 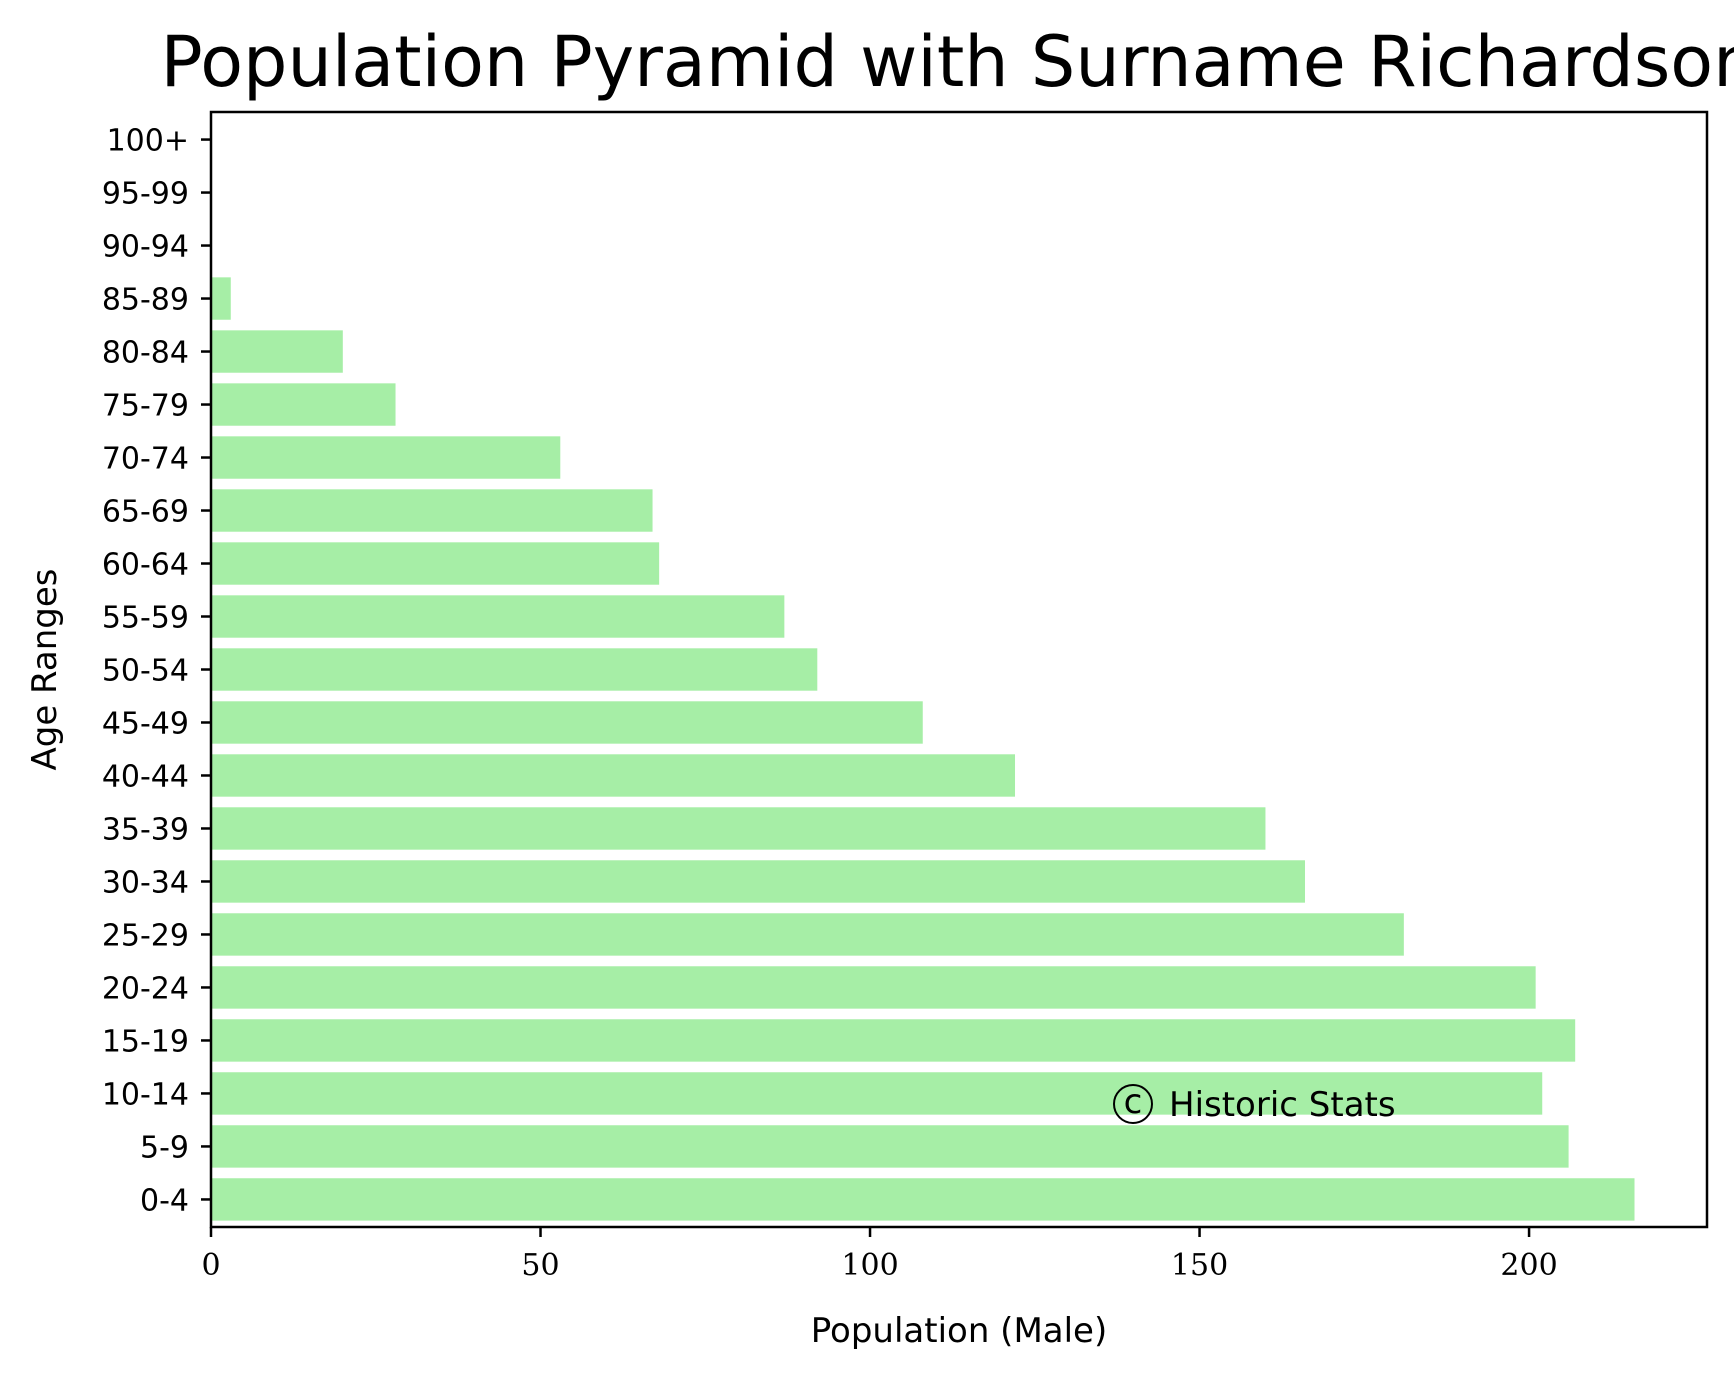 What do you see at coordinates (45, 669) in the screenshot?
I see `y-axis-label: Age Ranges` at bounding box center [45, 669].